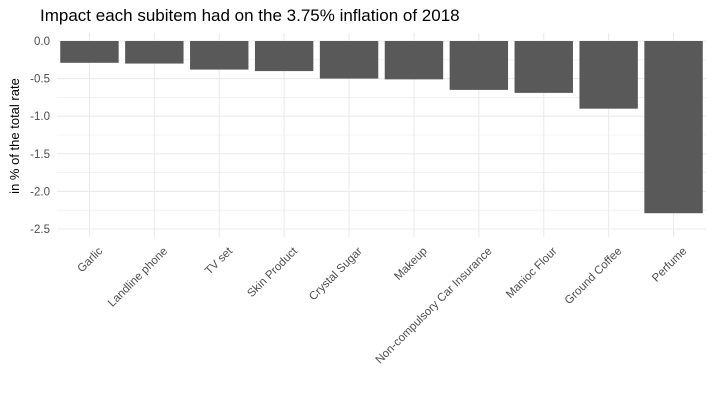  What do you see at coordinates (40, 155) in the screenshot?
I see `y-tick-label: -1.5` at bounding box center [40, 155].